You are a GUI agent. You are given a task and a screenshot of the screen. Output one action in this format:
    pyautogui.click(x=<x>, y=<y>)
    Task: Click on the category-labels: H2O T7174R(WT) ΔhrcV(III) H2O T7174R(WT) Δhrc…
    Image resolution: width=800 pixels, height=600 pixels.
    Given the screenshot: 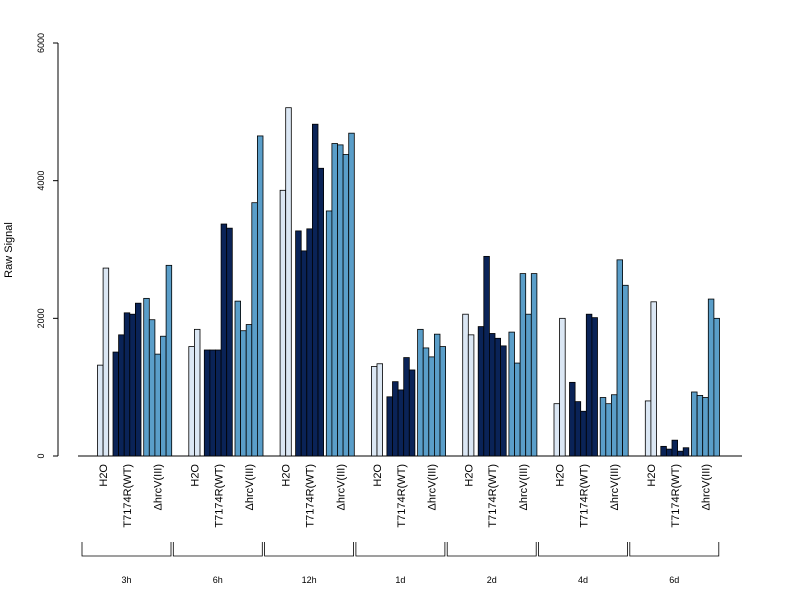 What is the action you would take?
    pyautogui.click(x=405, y=496)
    